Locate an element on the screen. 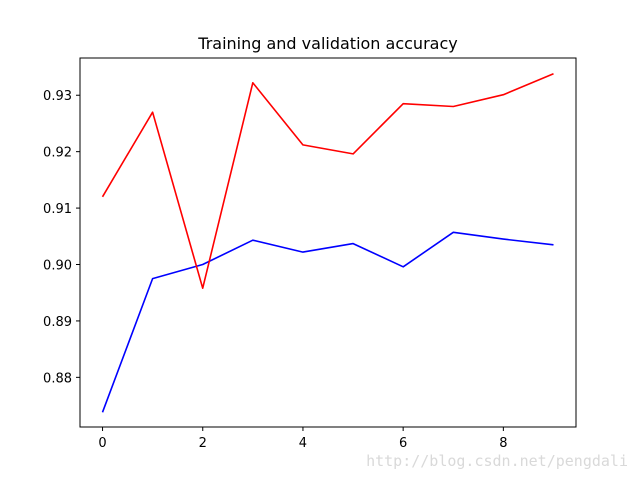 This screenshot has width=640, height=480. x-tick-label: 2 is located at coordinates (203, 443).